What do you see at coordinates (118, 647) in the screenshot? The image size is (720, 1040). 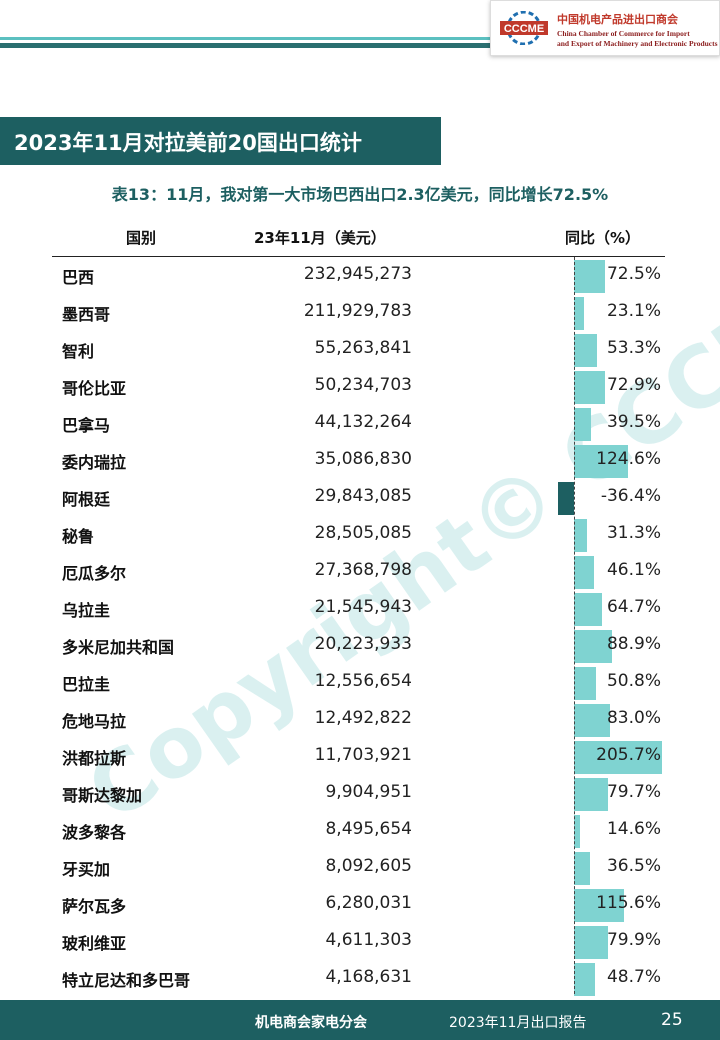 I see `country-name: 多米尼加共和国` at bounding box center [118, 647].